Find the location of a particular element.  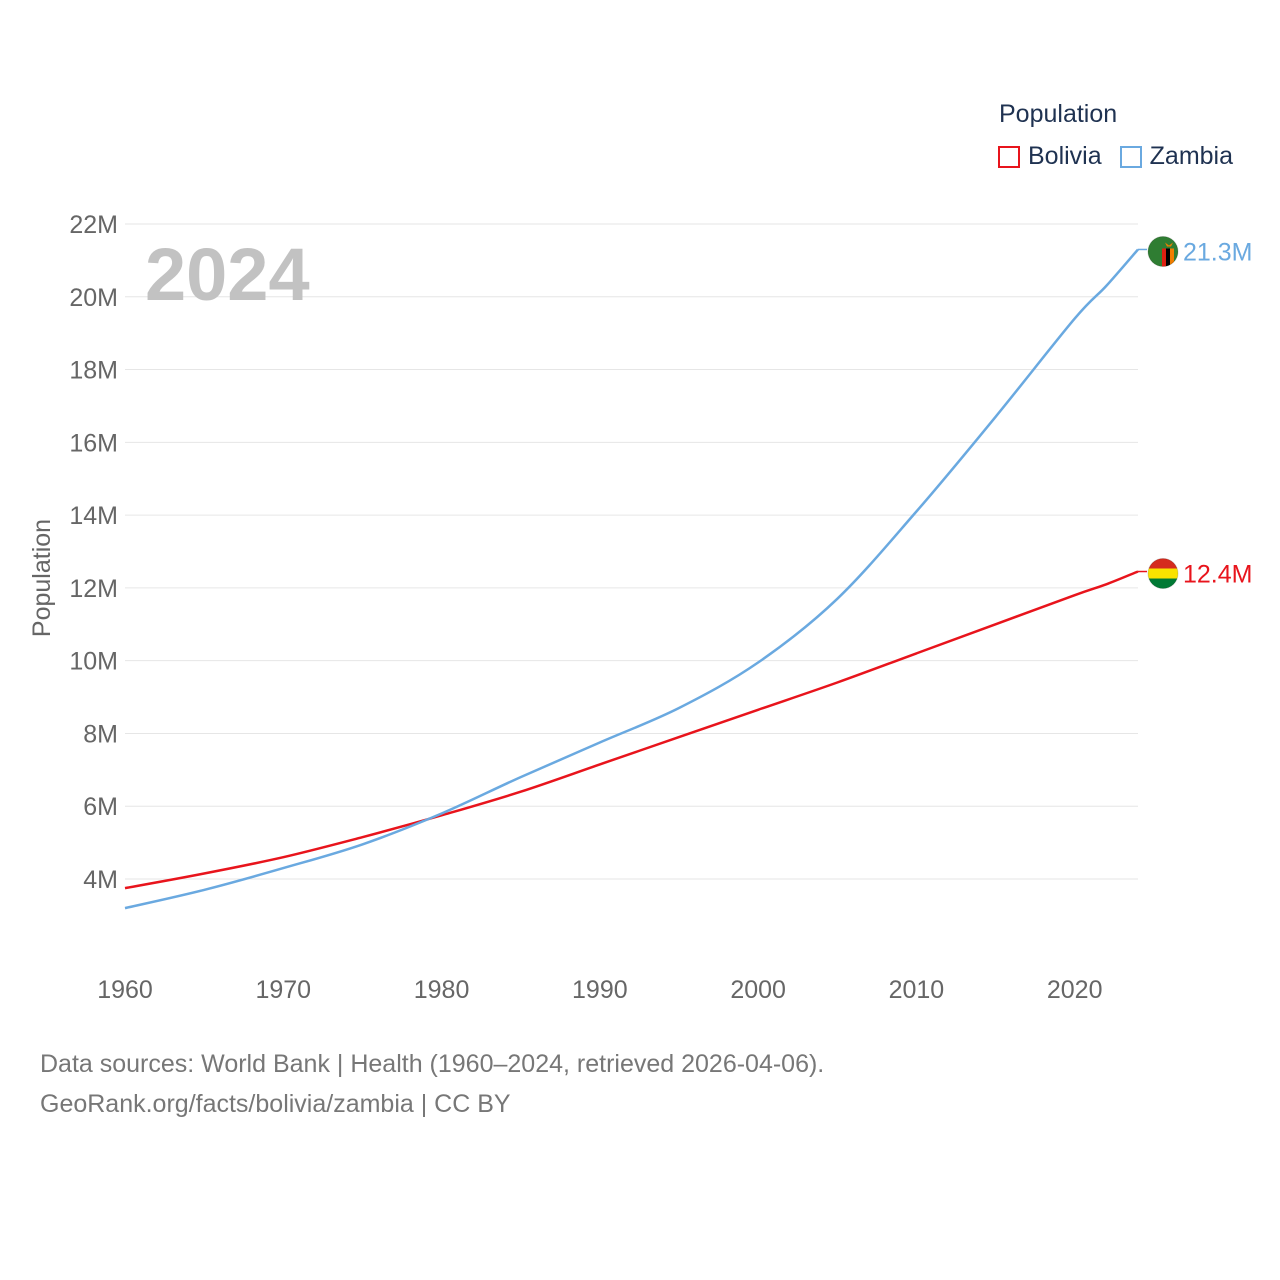

flag-icon-zambia is located at coordinates (1163, 251).